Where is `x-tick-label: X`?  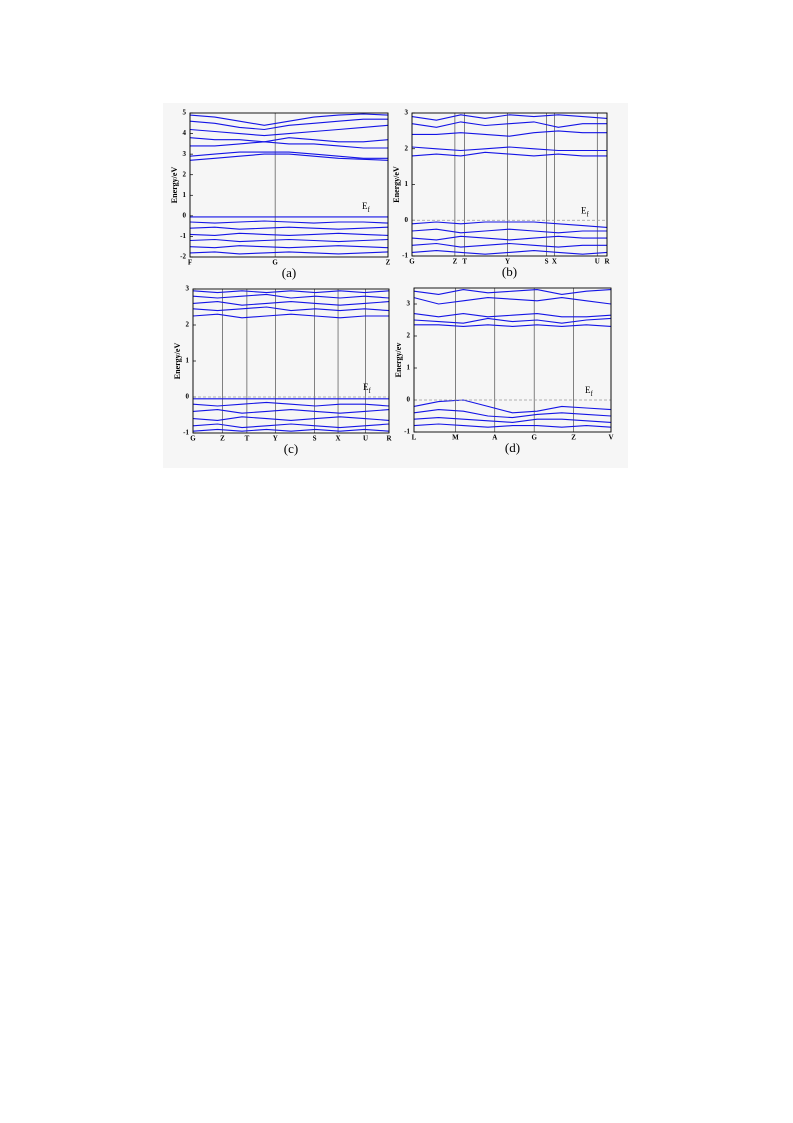
x-tick-label: X is located at coordinates (338, 439).